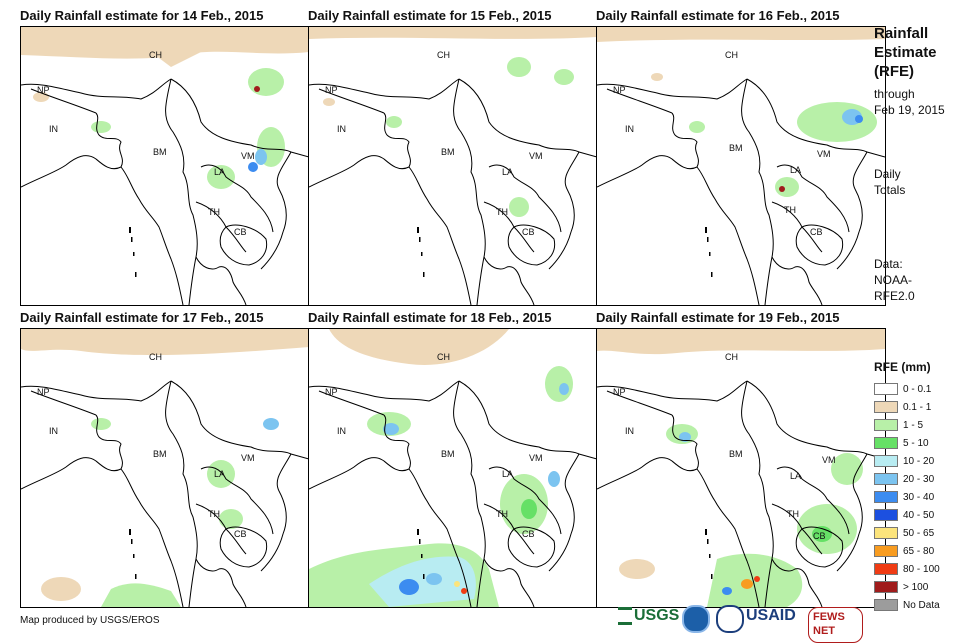 The image size is (967, 643). What do you see at coordinates (696, 619) in the screenshot?
I see `noaa-logo-icon` at bounding box center [696, 619].